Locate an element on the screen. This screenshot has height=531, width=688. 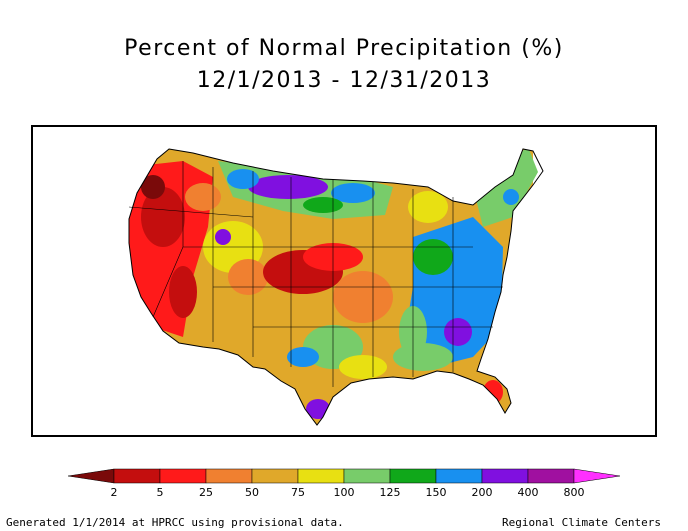
legend-tick-label: 50 is located at coordinates (252, 492).